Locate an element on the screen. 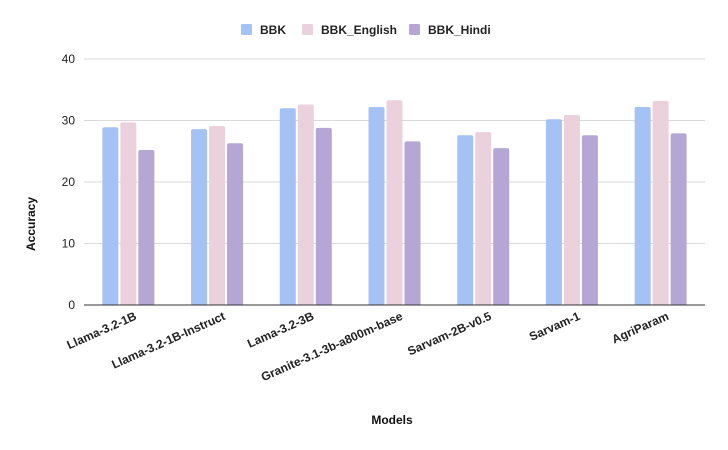 The height and width of the screenshot is (450, 728). x-tick-label: Granite-3.1-3b-a800m-base is located at coordinates (332, 346).